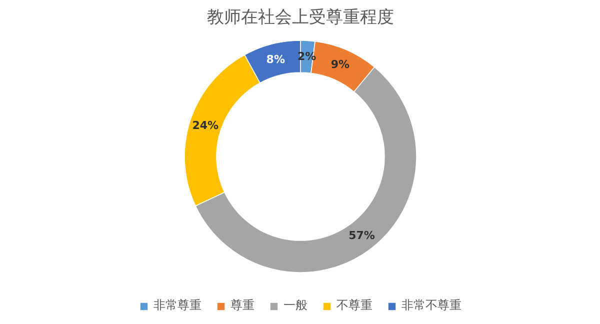 The height and width of the screenshot is (324, 600). Describe the element at coordinates (300, 18) in the screenshot. I see `chart-title: 教师在社会上受尊重程度` at that location.